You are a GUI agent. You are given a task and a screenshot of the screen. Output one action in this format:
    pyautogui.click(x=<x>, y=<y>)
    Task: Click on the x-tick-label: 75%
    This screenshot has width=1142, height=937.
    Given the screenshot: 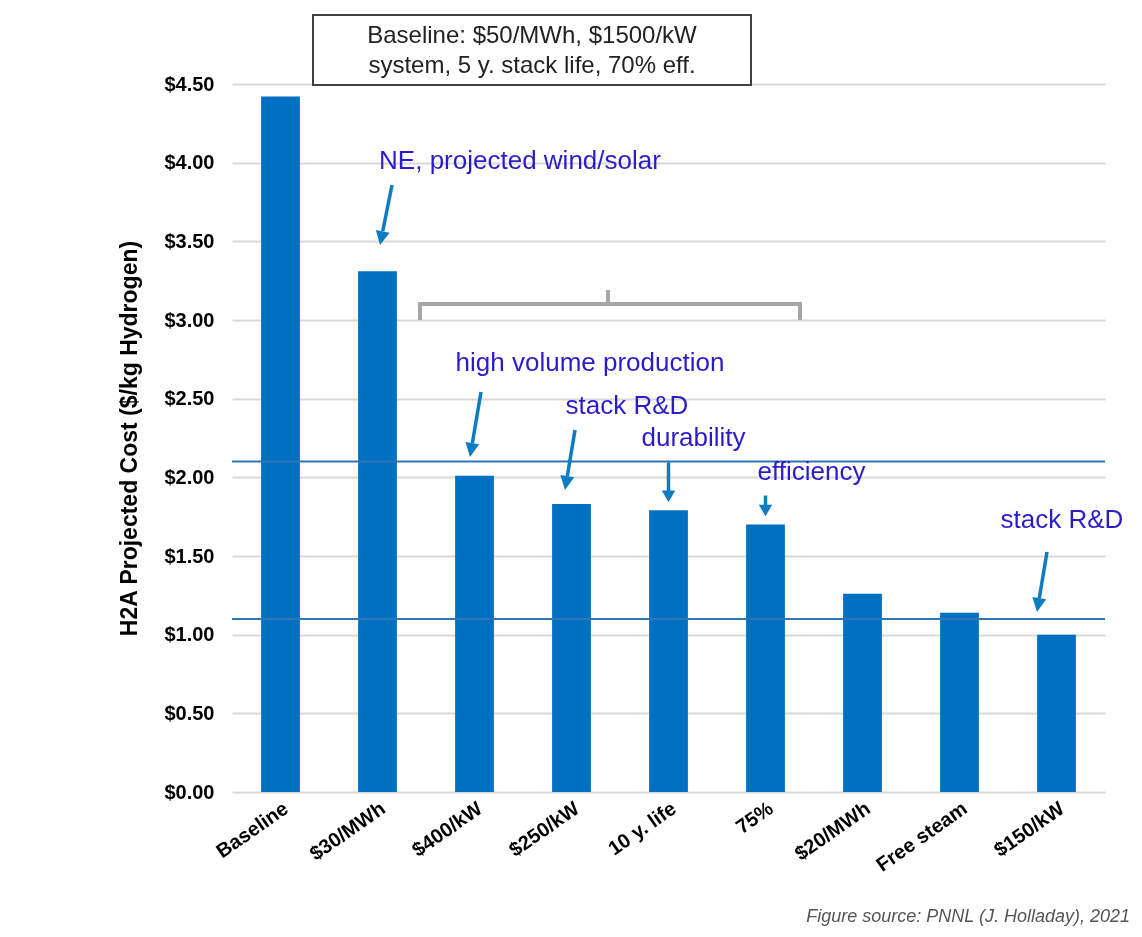 What is the action you would take?
    pyautogui.click(x=754, y=817)
    